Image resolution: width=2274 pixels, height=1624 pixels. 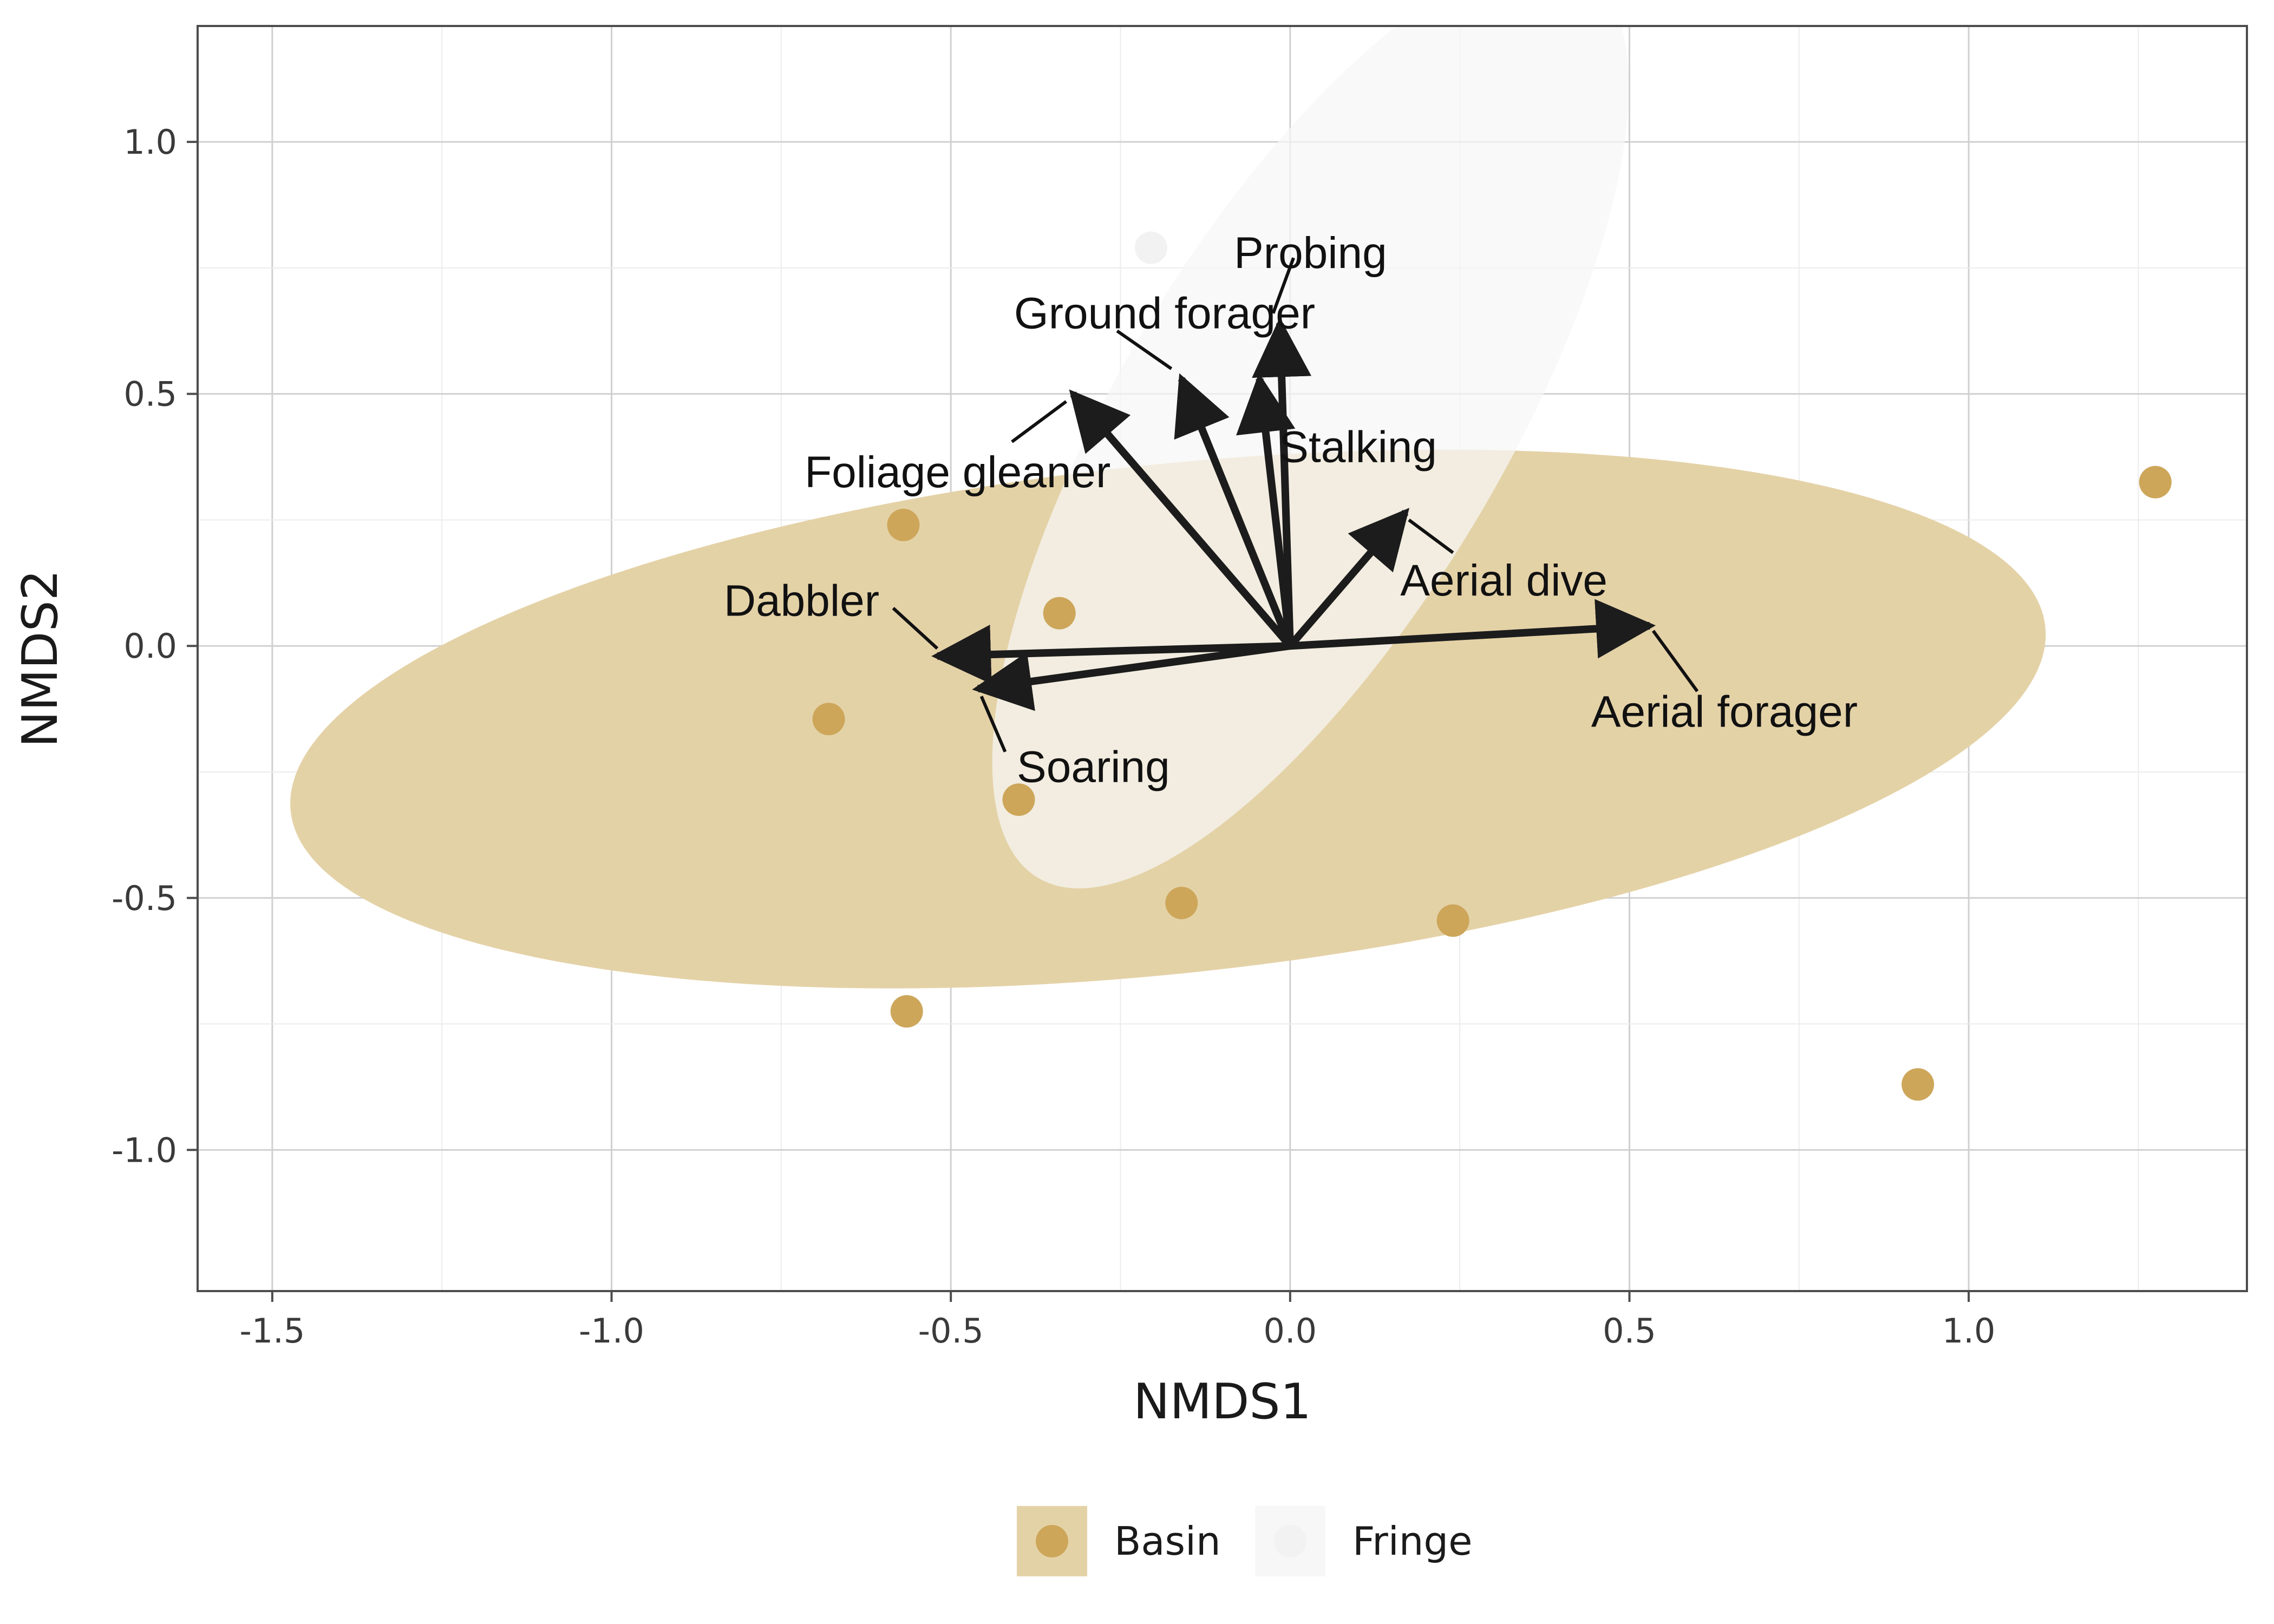 I want to click on leader-aerial-dive, so click(x=1431, y=536).